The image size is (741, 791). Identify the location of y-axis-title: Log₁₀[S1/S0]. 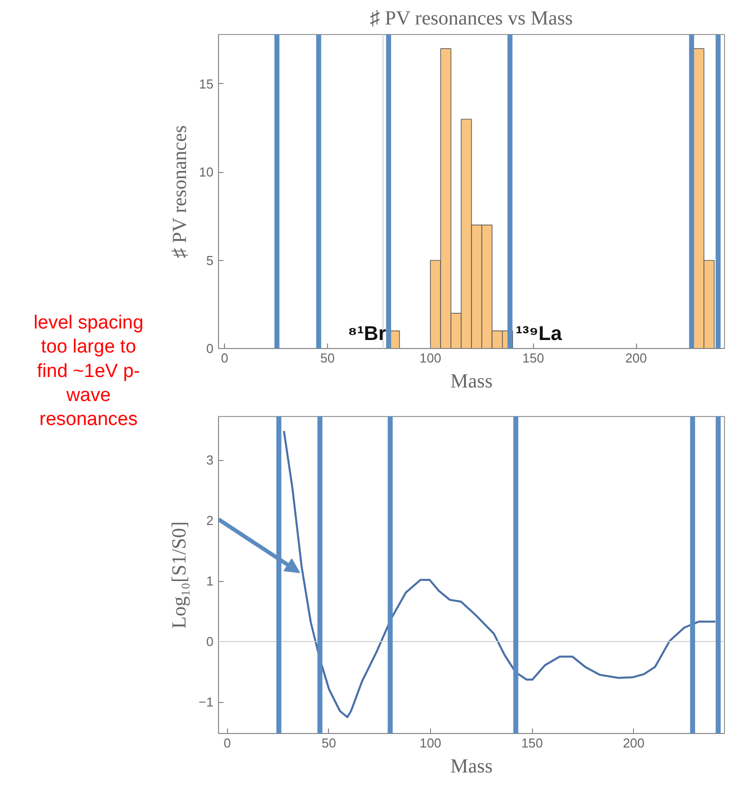
(179, 575).